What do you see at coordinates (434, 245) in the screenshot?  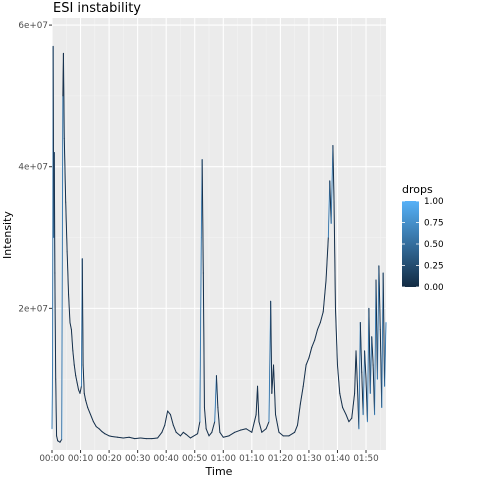 I see `legend-label: 0.50` at bounding box center [434, 245].